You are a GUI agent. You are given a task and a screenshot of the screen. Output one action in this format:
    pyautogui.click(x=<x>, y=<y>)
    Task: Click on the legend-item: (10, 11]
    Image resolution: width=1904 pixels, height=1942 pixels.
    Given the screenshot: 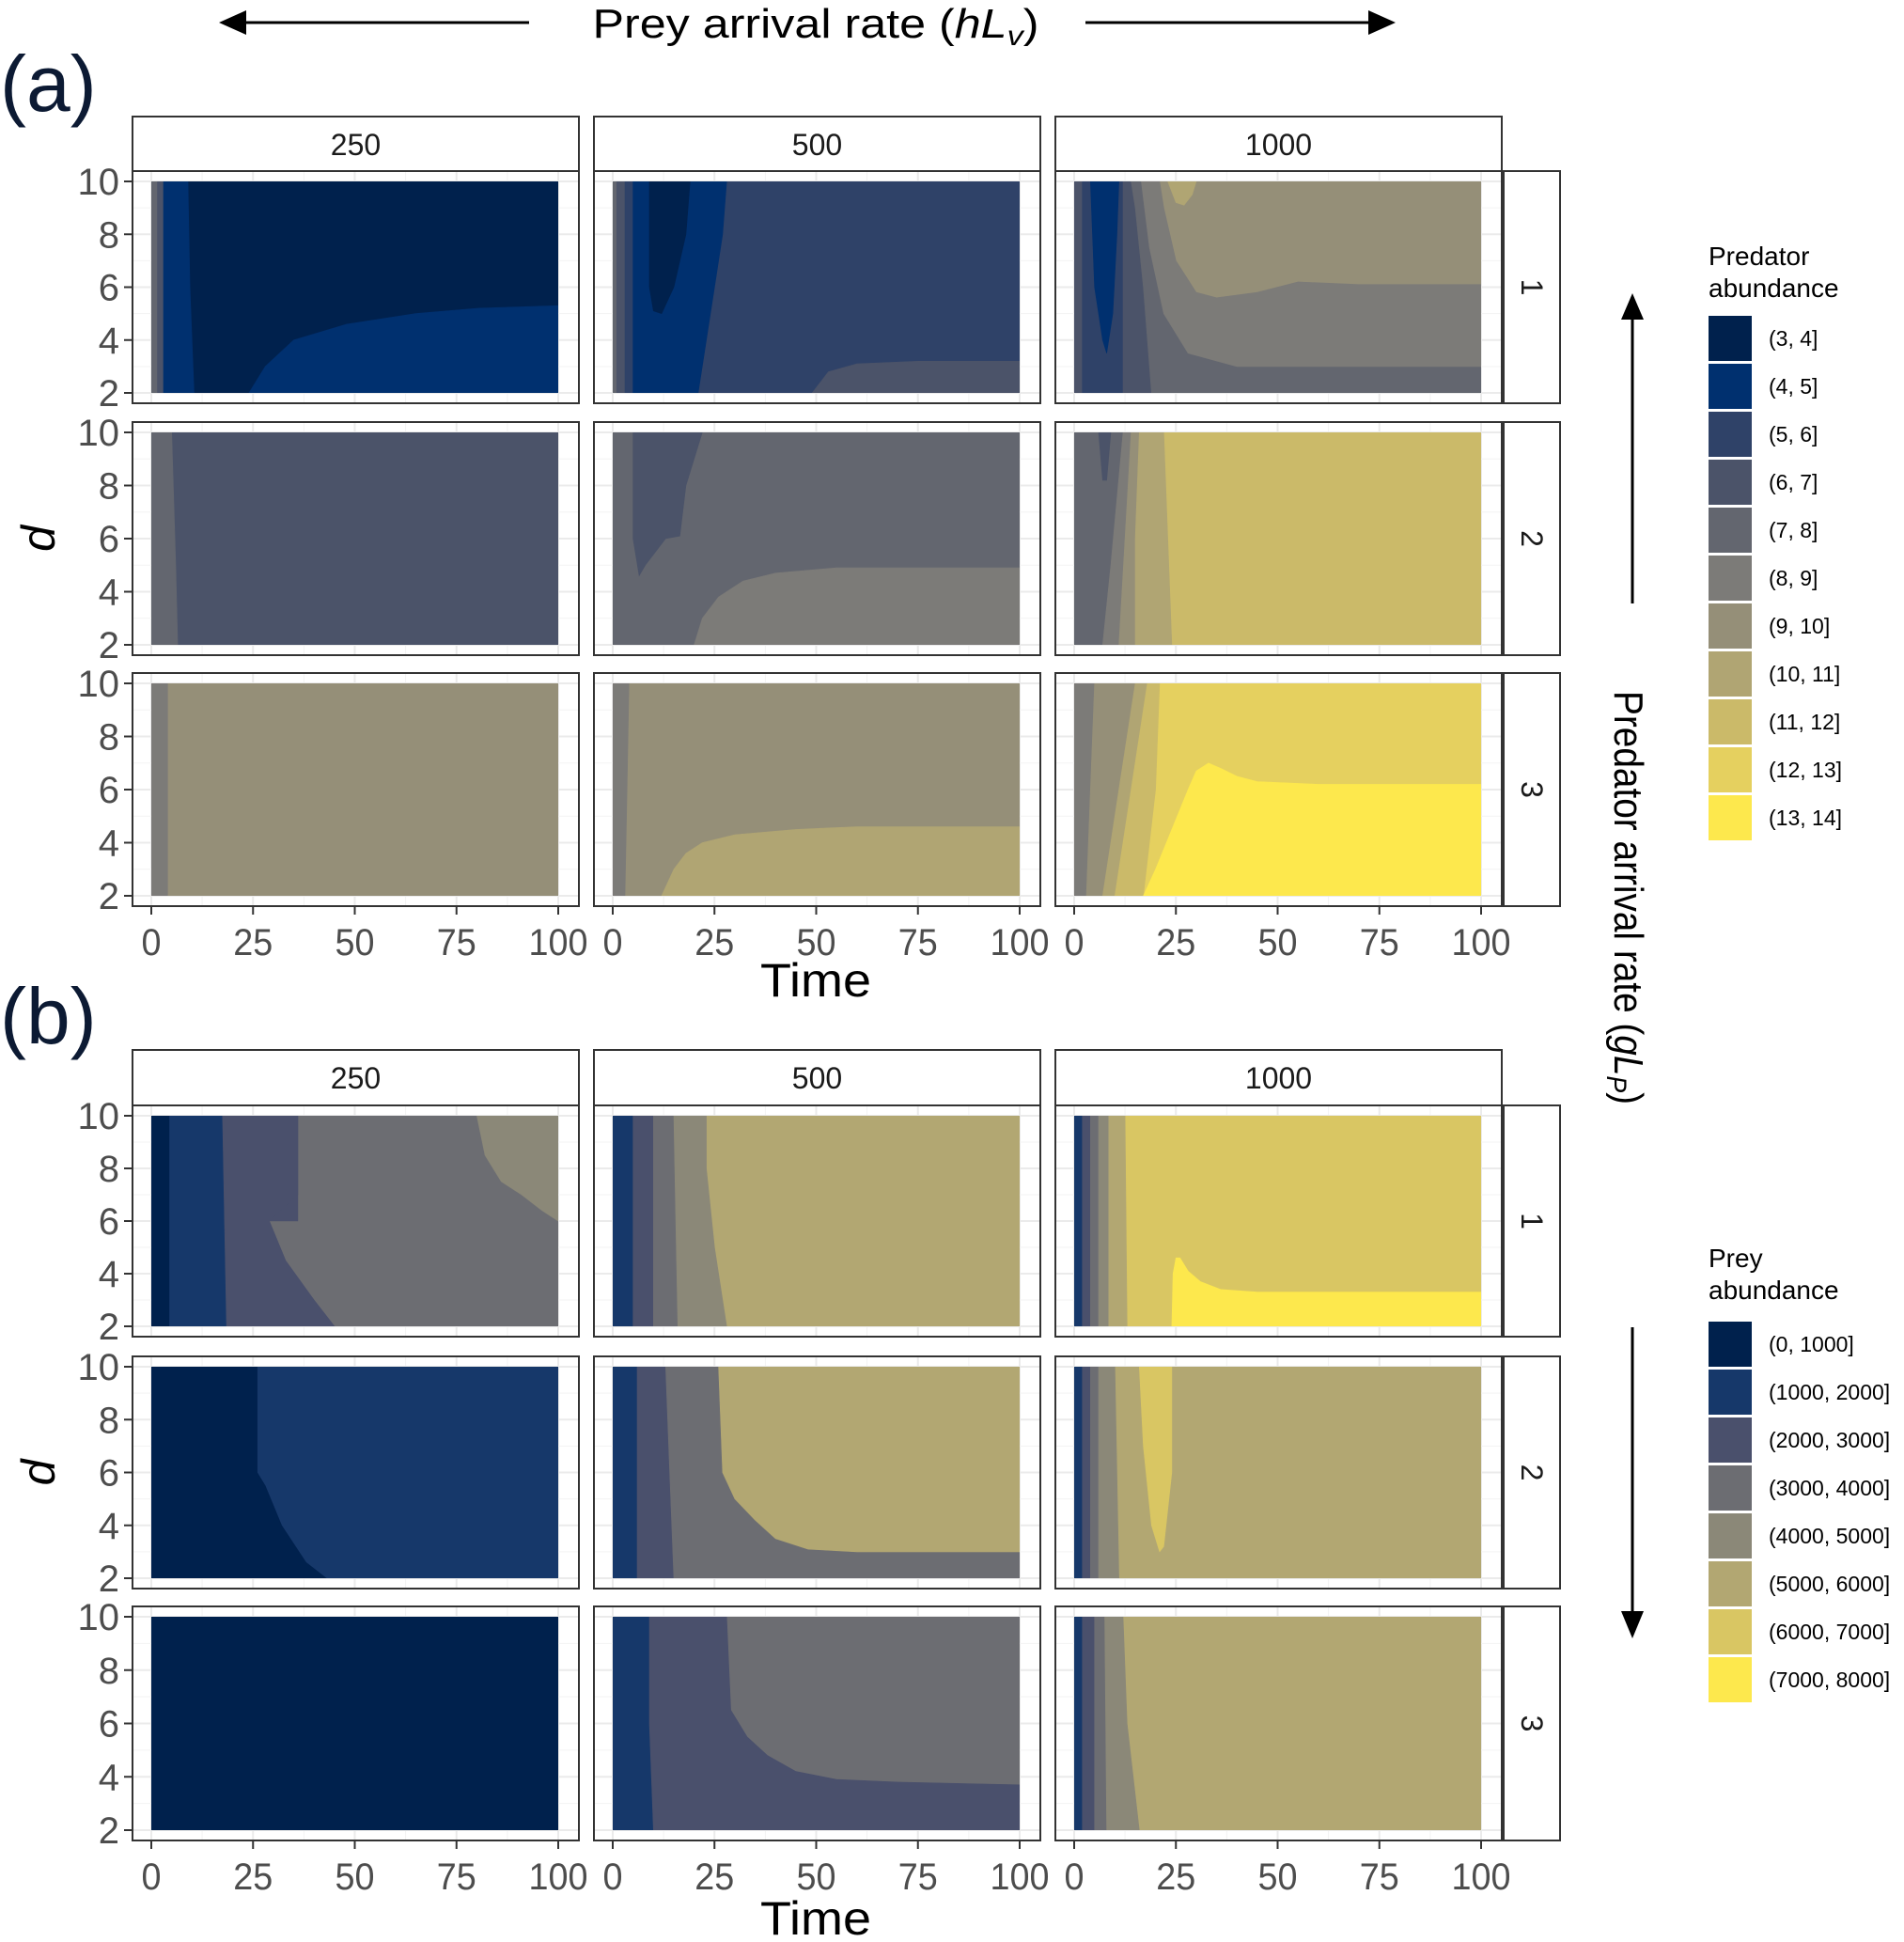 What is the action you would take?
    pyautogui.click(x=1774, y=674)
    